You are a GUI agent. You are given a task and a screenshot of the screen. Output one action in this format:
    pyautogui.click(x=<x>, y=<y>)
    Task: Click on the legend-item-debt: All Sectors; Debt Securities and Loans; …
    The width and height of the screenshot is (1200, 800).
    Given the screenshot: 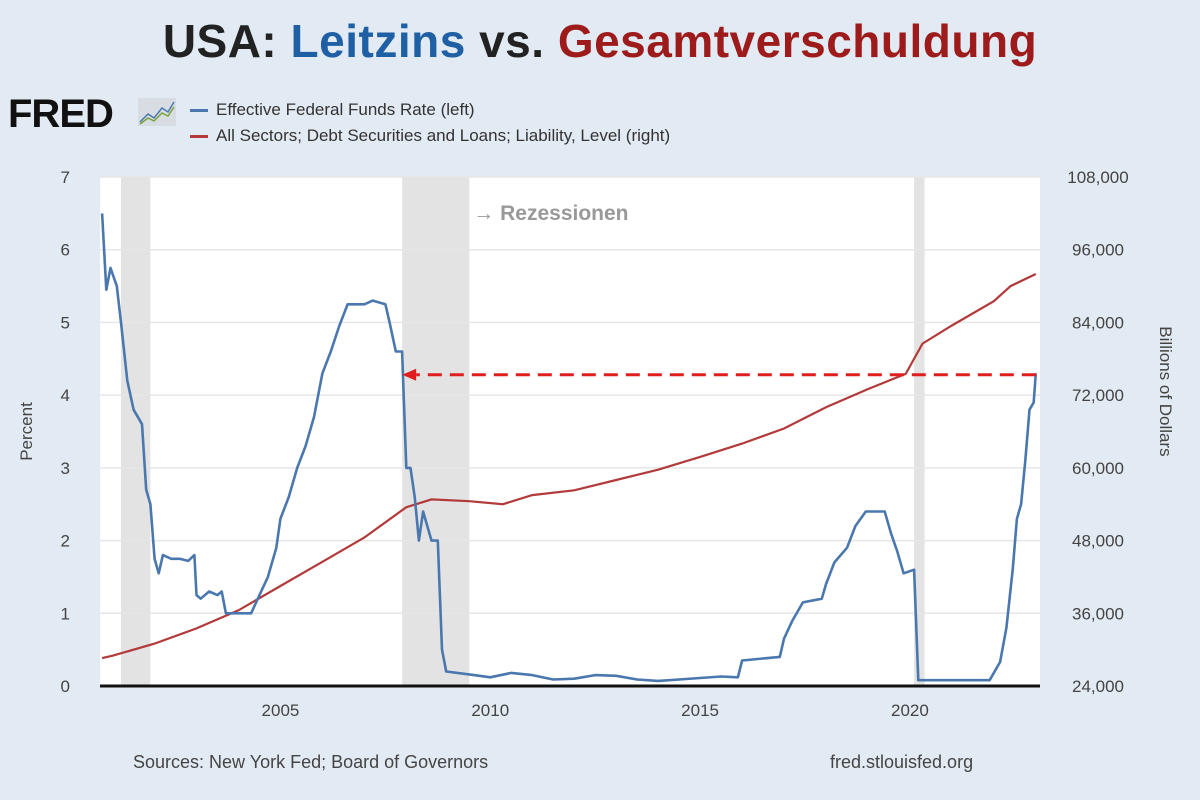 What is the action you would take?
    pyautogui.click(x=430, y=136)
    